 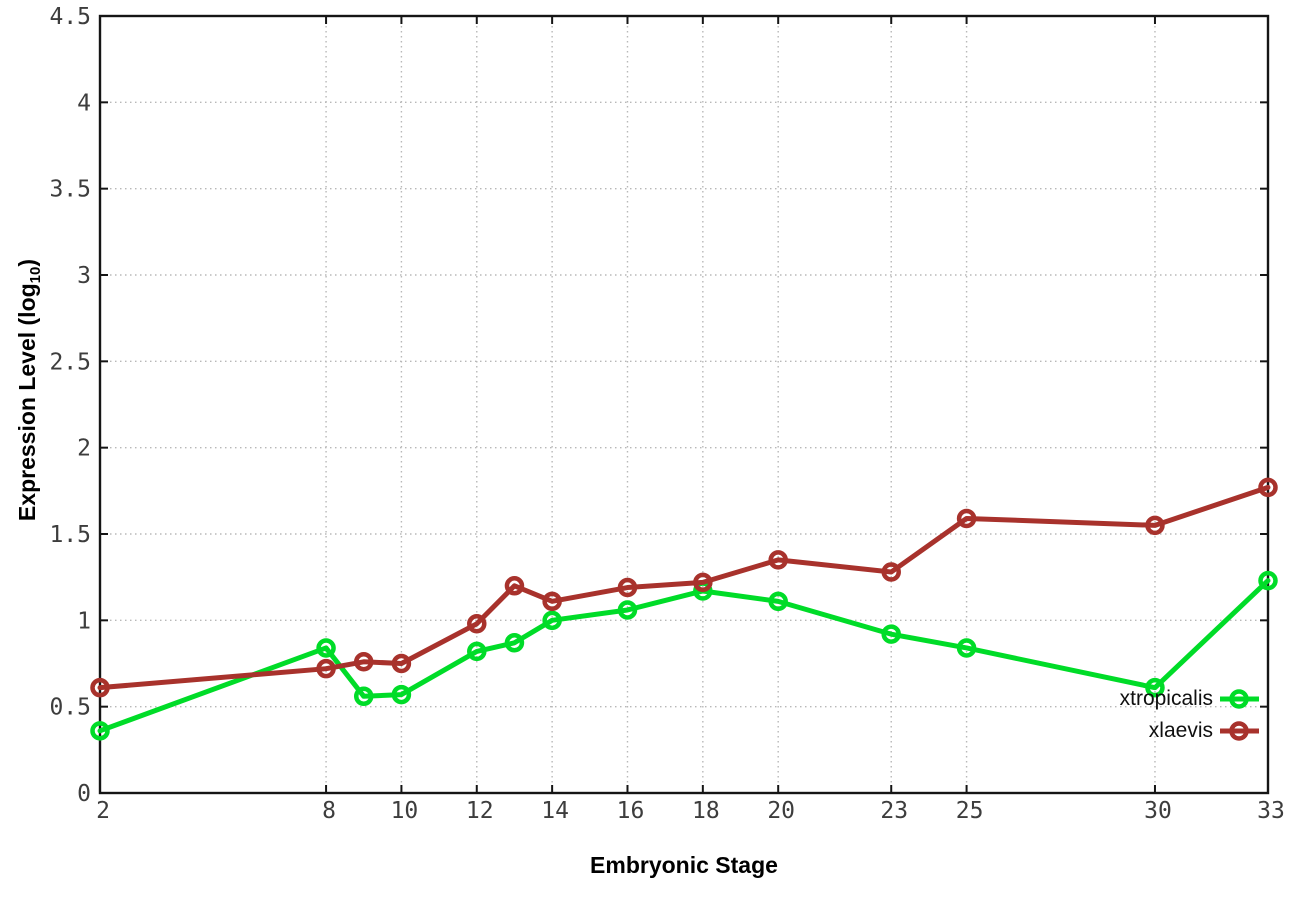 What do you see at coordinates (1180, 730) in the screenshot?
I see `legend-label-xlaevis: xlaevis` at bounding box center [1180, 730].